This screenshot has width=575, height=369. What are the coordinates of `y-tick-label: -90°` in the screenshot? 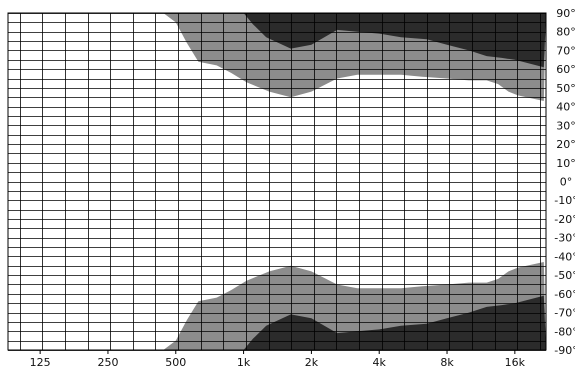 It's located at (564, 350).